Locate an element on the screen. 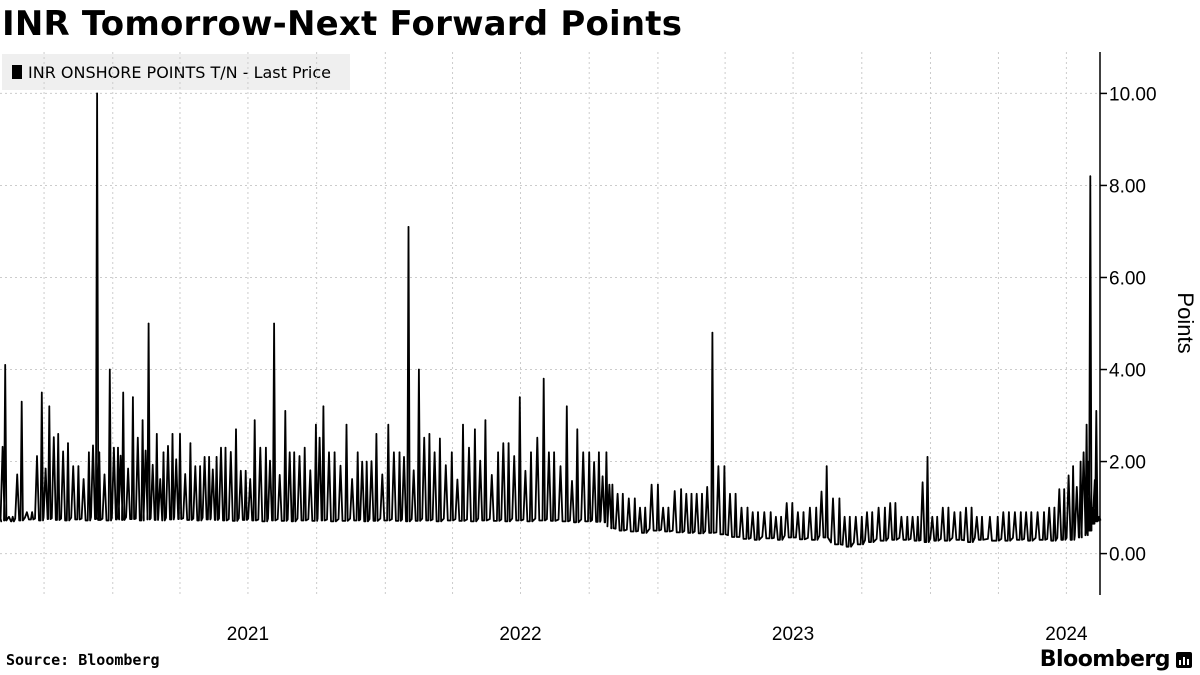  y-tick-label: 6.00 is located at coordinates (1127, 278).